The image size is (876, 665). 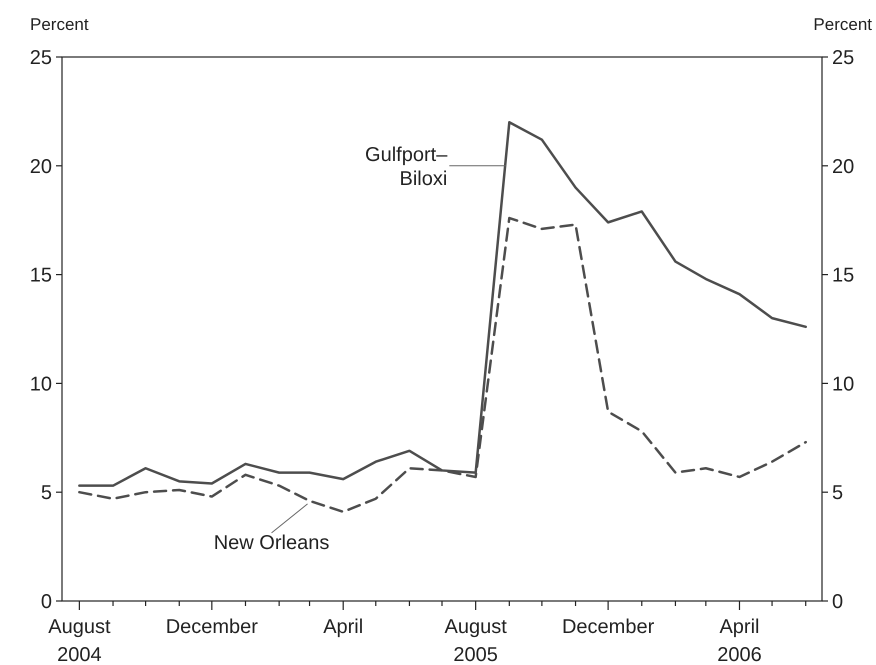 I want to click on x-tick-label: April 2006, so click(x=739, y=640).